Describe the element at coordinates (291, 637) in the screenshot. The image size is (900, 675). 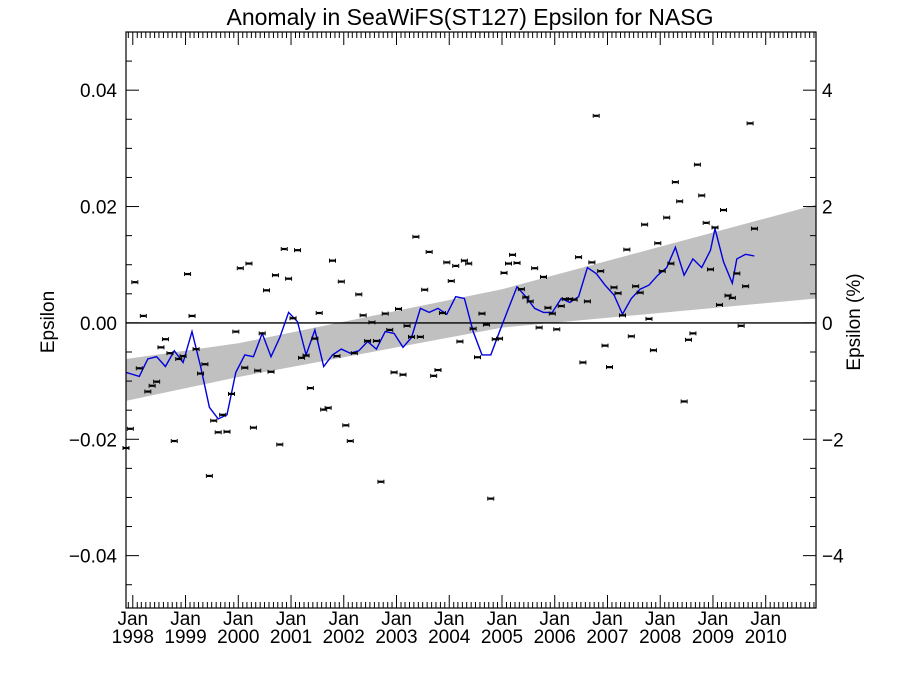
I see `x-tick-year: 2001` at that location.